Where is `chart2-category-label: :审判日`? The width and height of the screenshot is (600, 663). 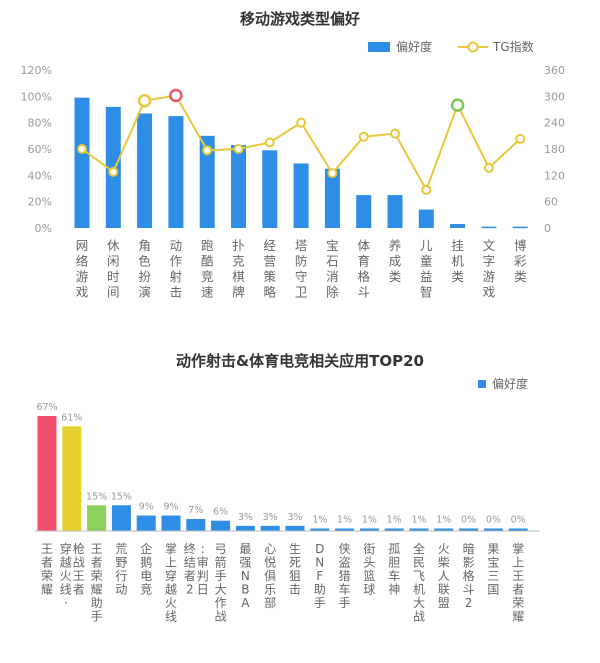 chart2-category-label: :审判日 is located at coordinates (203, 569).